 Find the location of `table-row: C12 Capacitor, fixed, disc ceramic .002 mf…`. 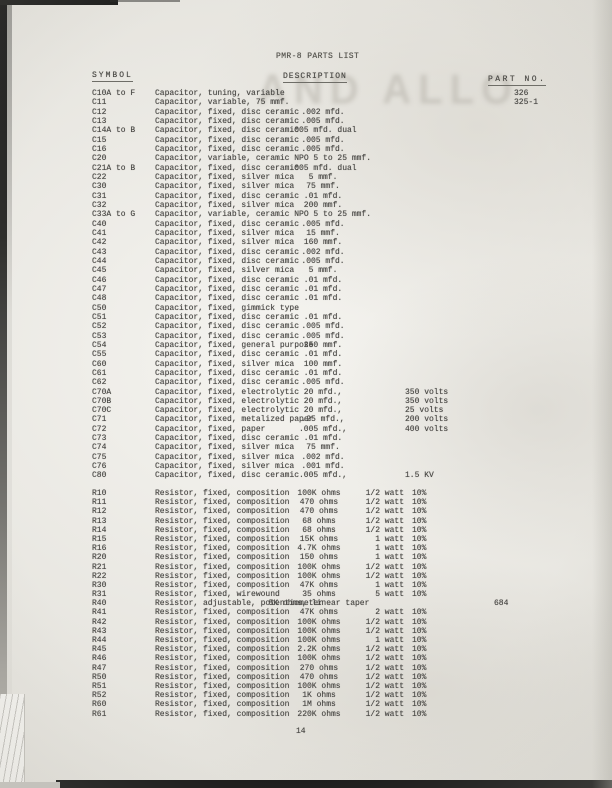

table-row: C12 Capacitor, fixed, disc ceramic .002 mf… is located at coordinates (306, 112).